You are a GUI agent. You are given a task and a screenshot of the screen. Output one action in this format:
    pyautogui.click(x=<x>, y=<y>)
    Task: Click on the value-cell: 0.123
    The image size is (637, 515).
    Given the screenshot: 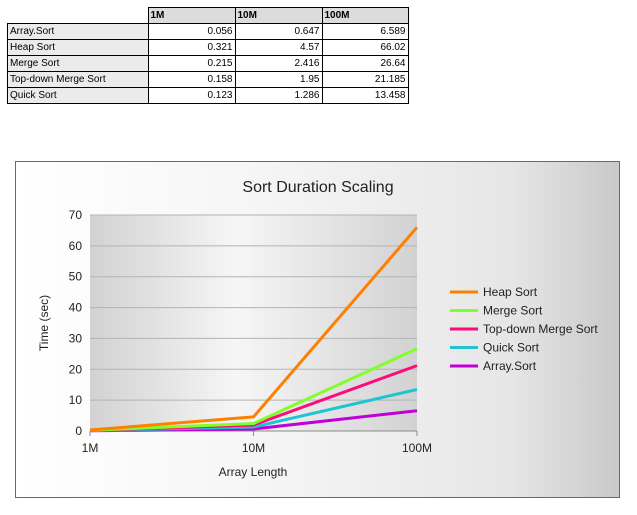 What is the action you would take?
    pyautogui.click(x=191, y=95)
    